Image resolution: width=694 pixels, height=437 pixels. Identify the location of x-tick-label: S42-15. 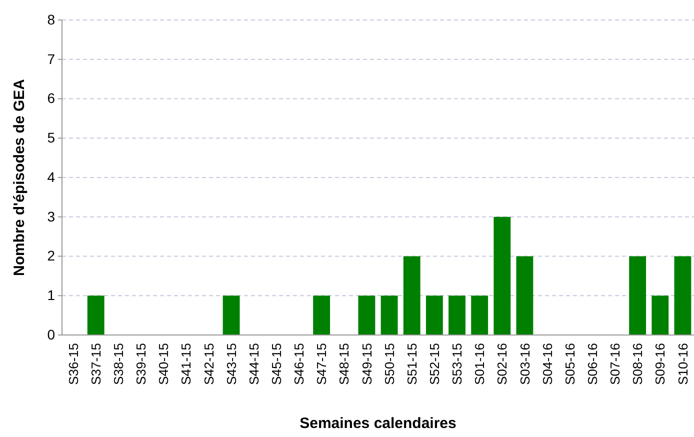
(208, 364).